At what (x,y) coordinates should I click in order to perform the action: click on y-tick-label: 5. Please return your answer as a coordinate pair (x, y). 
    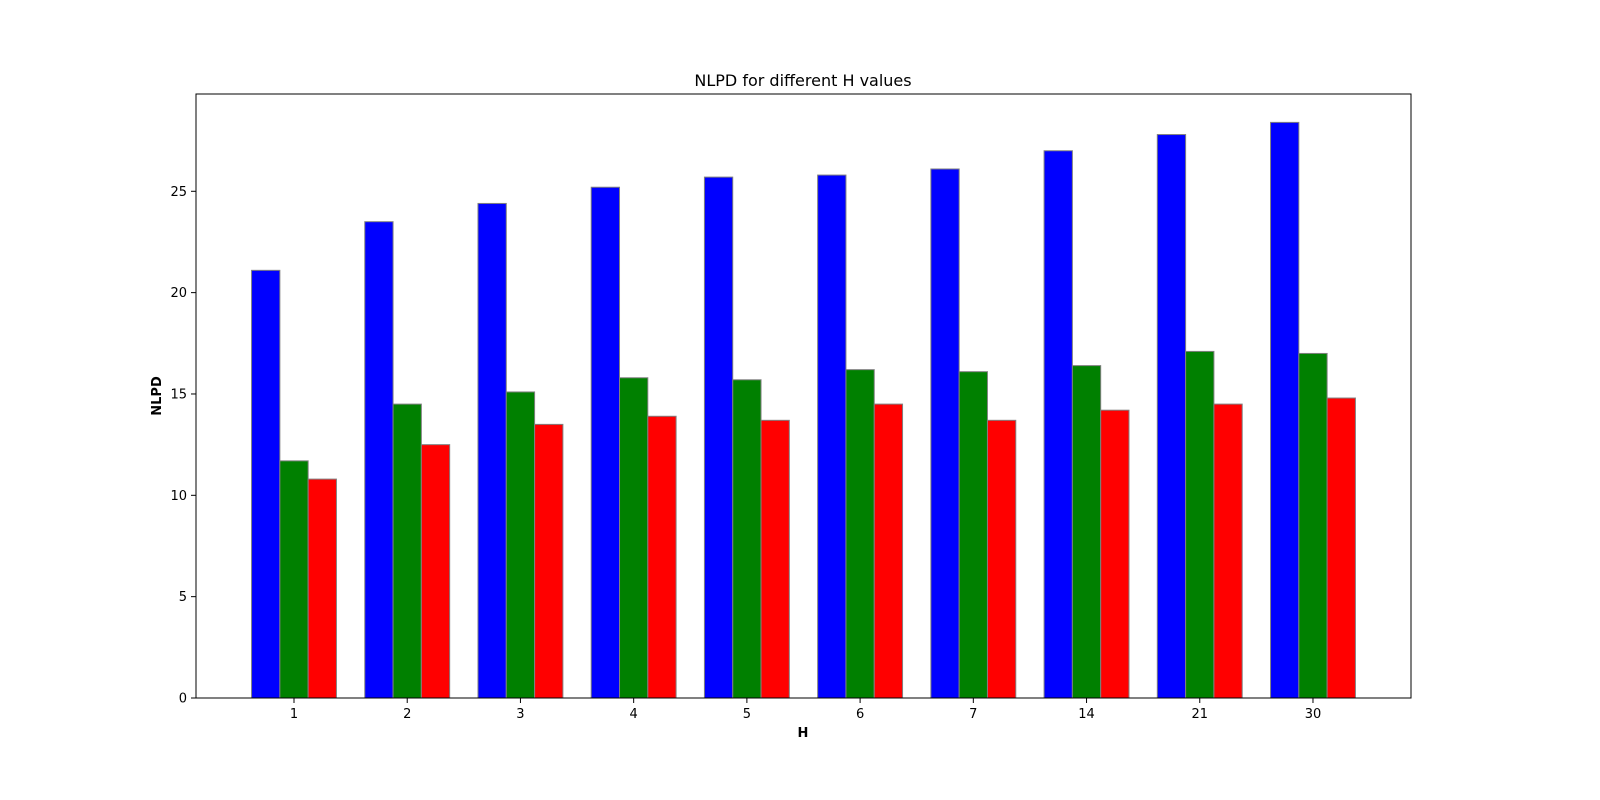
    Looking at the image, I should click on (183, 597).